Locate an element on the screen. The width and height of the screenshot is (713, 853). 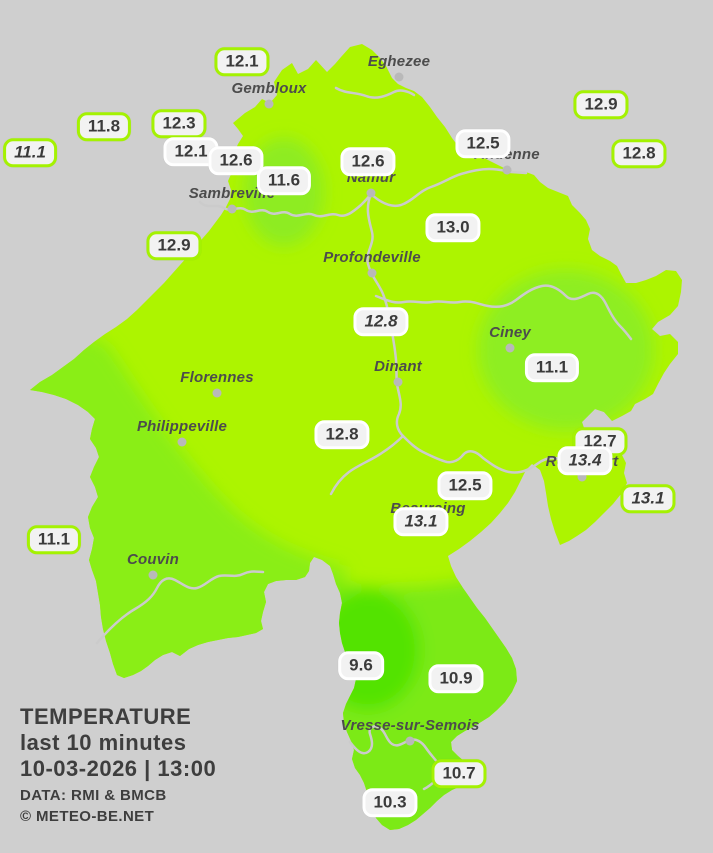
city-label: Florennes is located at coordinates (217, 377).